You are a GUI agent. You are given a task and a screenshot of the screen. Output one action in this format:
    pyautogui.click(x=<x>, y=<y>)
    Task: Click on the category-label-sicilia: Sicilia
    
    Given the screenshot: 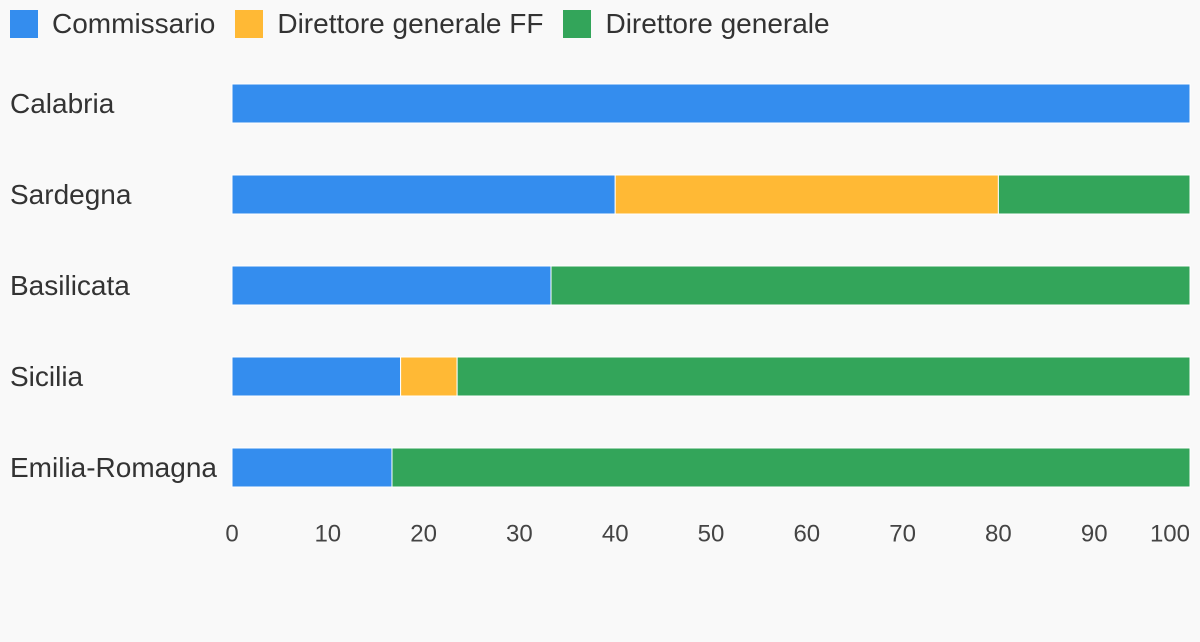 What is the action you would take?
    pyautogui.click(x=47, y=376)
    